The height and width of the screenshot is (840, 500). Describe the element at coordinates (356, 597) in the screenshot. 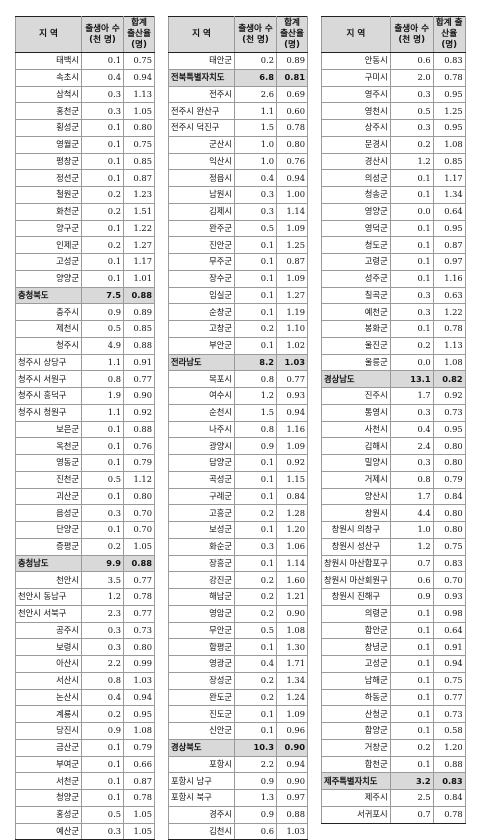

I see `region-cell: 창원시 진해구` at that location.